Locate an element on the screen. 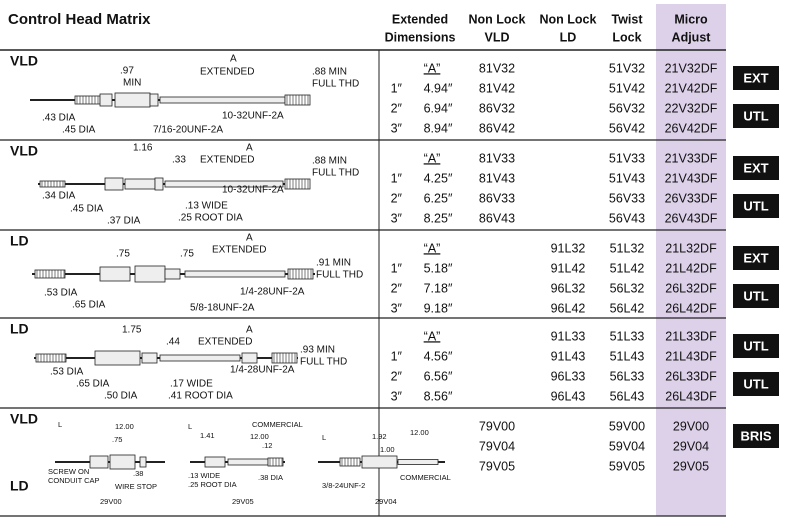 Image resolution: width=791 pixels, height=527 pixels. column-header: Extended is located at coordinates (420, 19).